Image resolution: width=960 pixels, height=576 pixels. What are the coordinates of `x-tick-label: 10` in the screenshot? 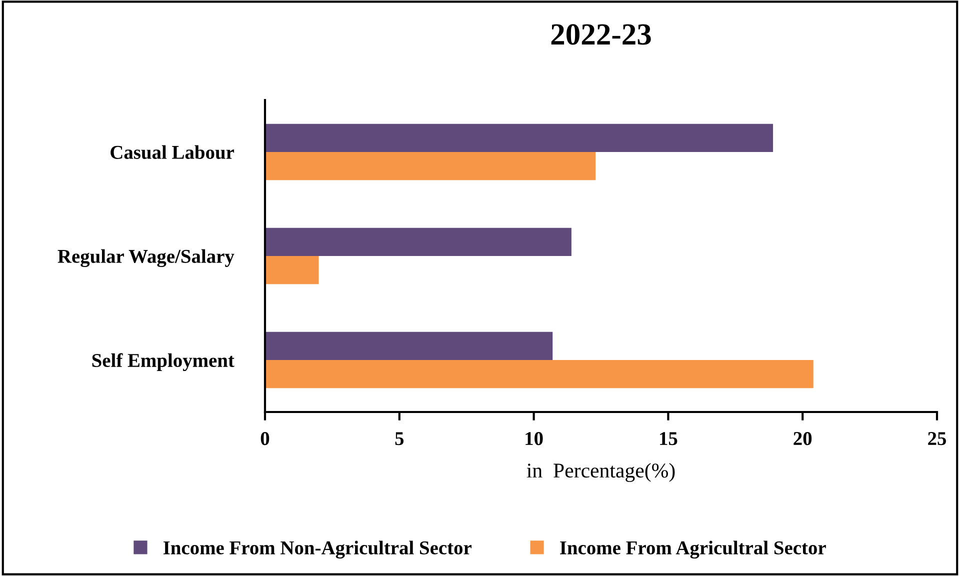 It's located at (534, 439).